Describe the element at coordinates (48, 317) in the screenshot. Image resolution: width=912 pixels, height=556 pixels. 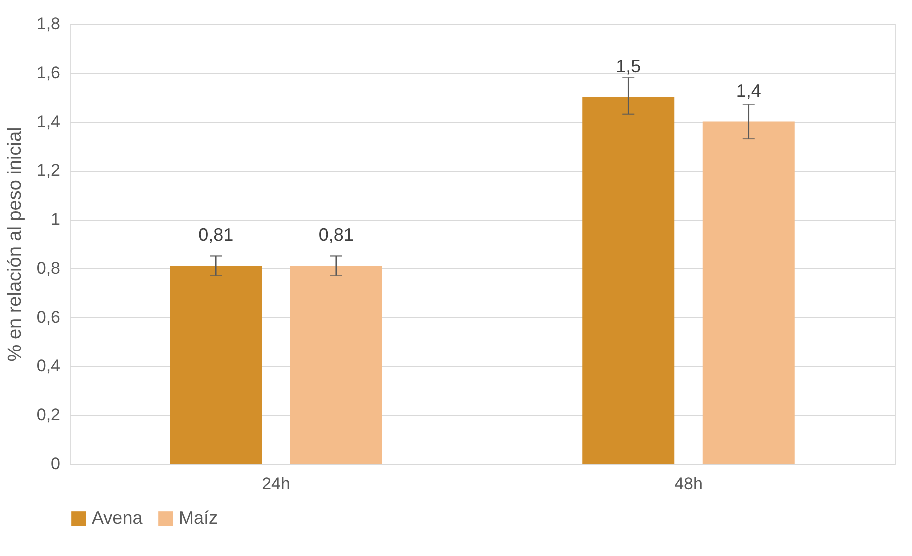
I see `y-tick-label: 0,6` at that location.